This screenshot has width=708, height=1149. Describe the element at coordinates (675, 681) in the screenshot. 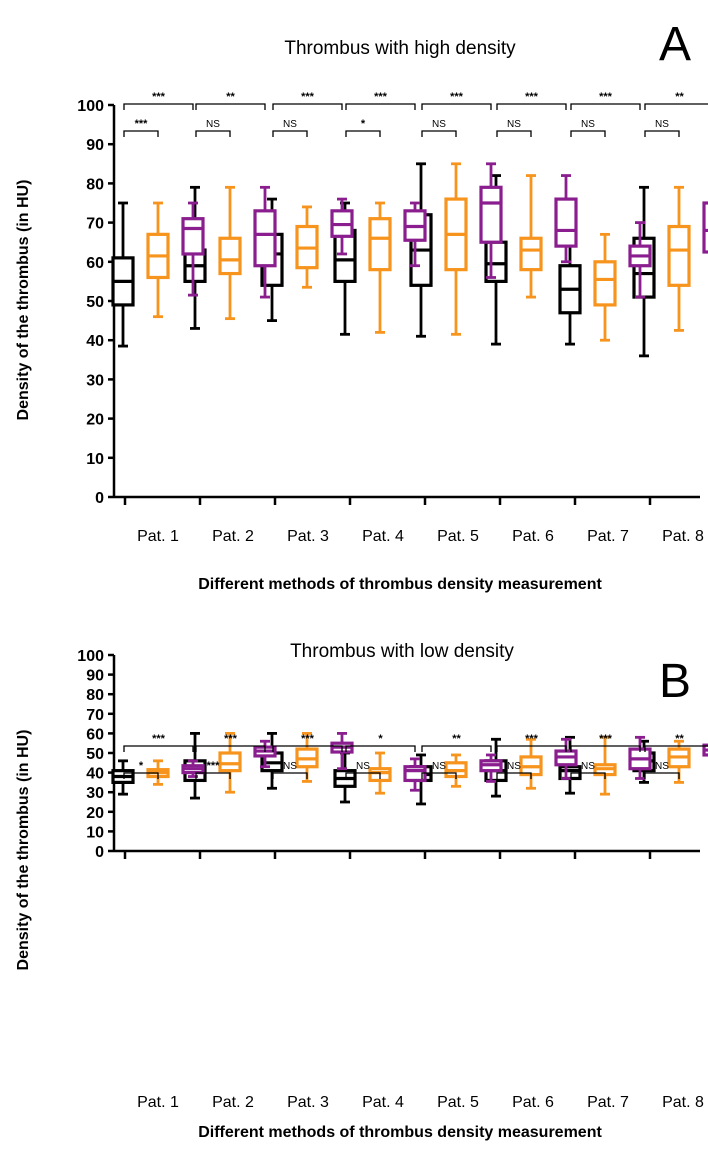

I see `panel-letter: B` at that location.